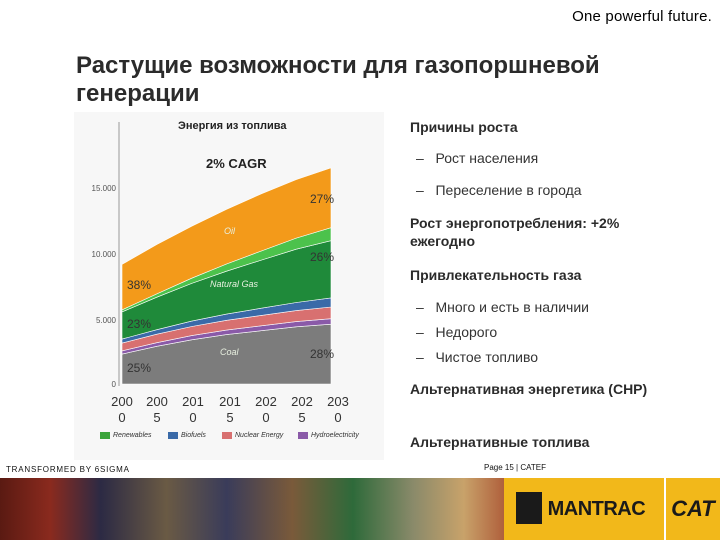 This screenshot has height=540, width=720. I want to click on x-tick: 203 0, so click(338, 409).